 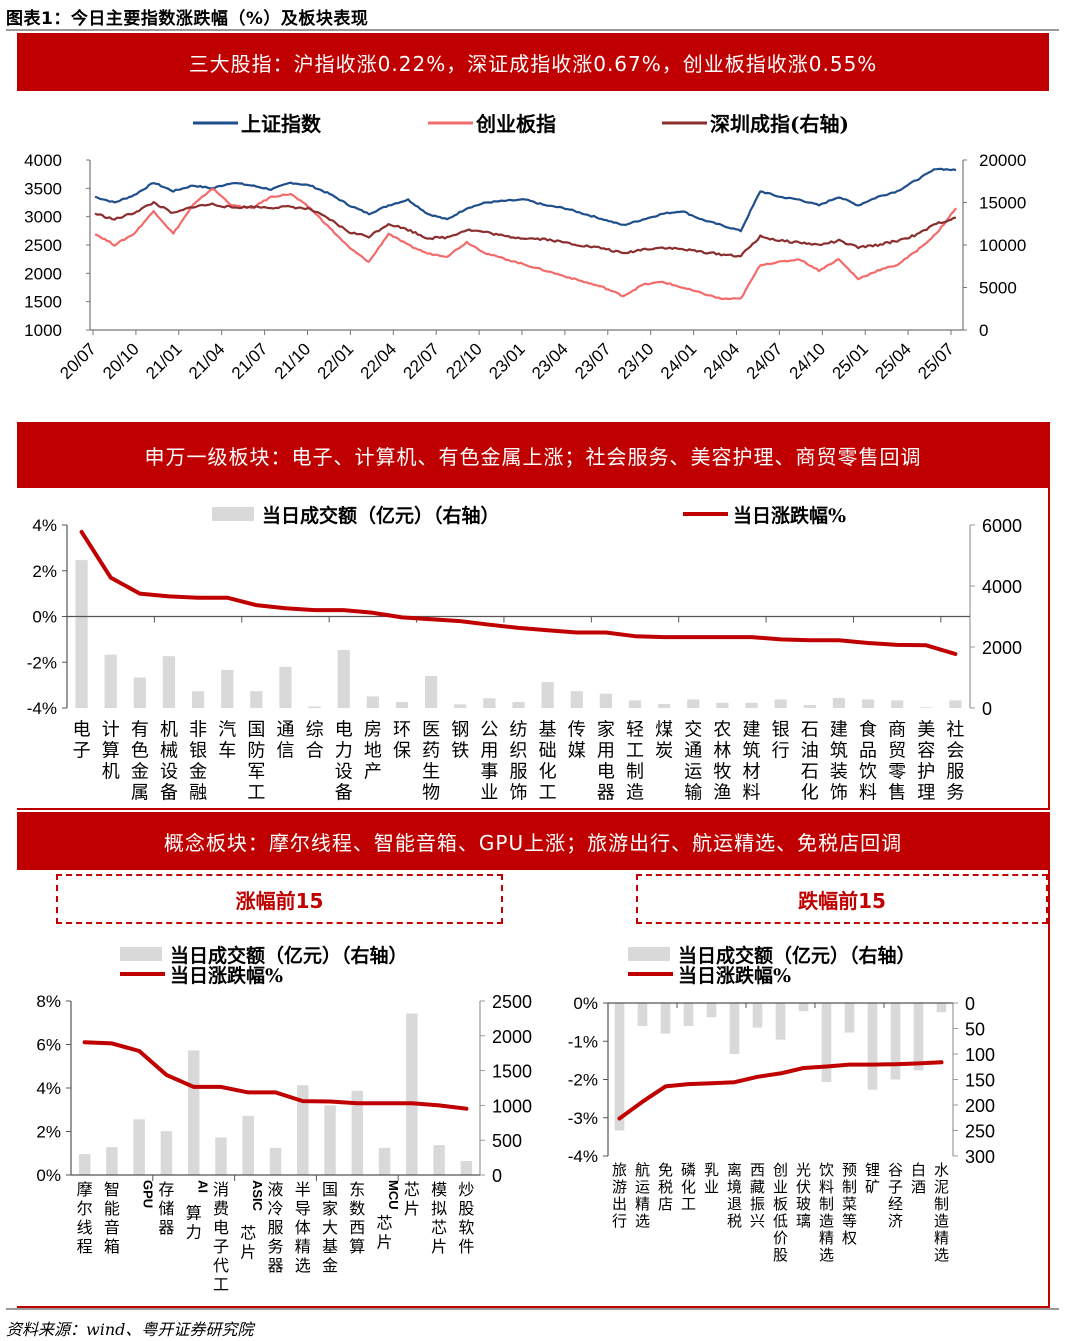 What do you see at coordinates (489, 729) in the screenshot?
I see `category-label: 公` at bounding box center [489, 729].